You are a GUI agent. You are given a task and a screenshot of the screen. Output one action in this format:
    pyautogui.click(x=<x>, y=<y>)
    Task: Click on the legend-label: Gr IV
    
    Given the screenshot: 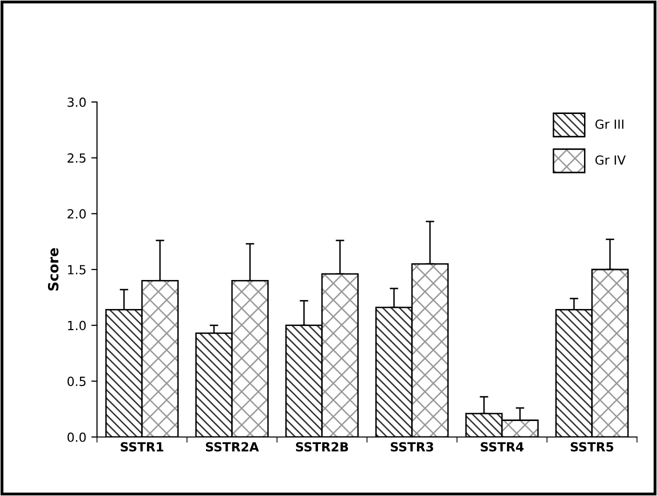 What is the action you would take?
    pyautogui.click(x=610, y=160)
    